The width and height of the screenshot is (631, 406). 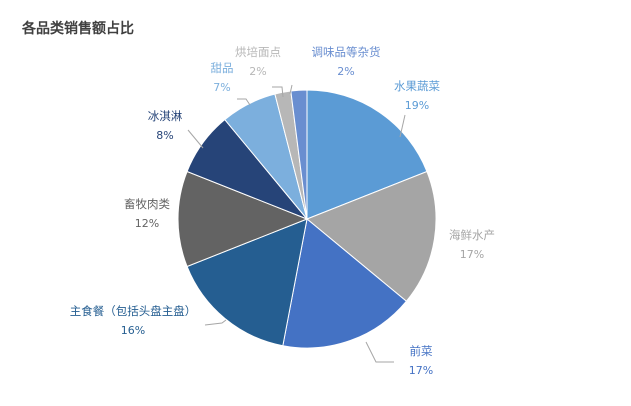 I want to click on data-label-percent: 8%, so click(x=165, y=135).